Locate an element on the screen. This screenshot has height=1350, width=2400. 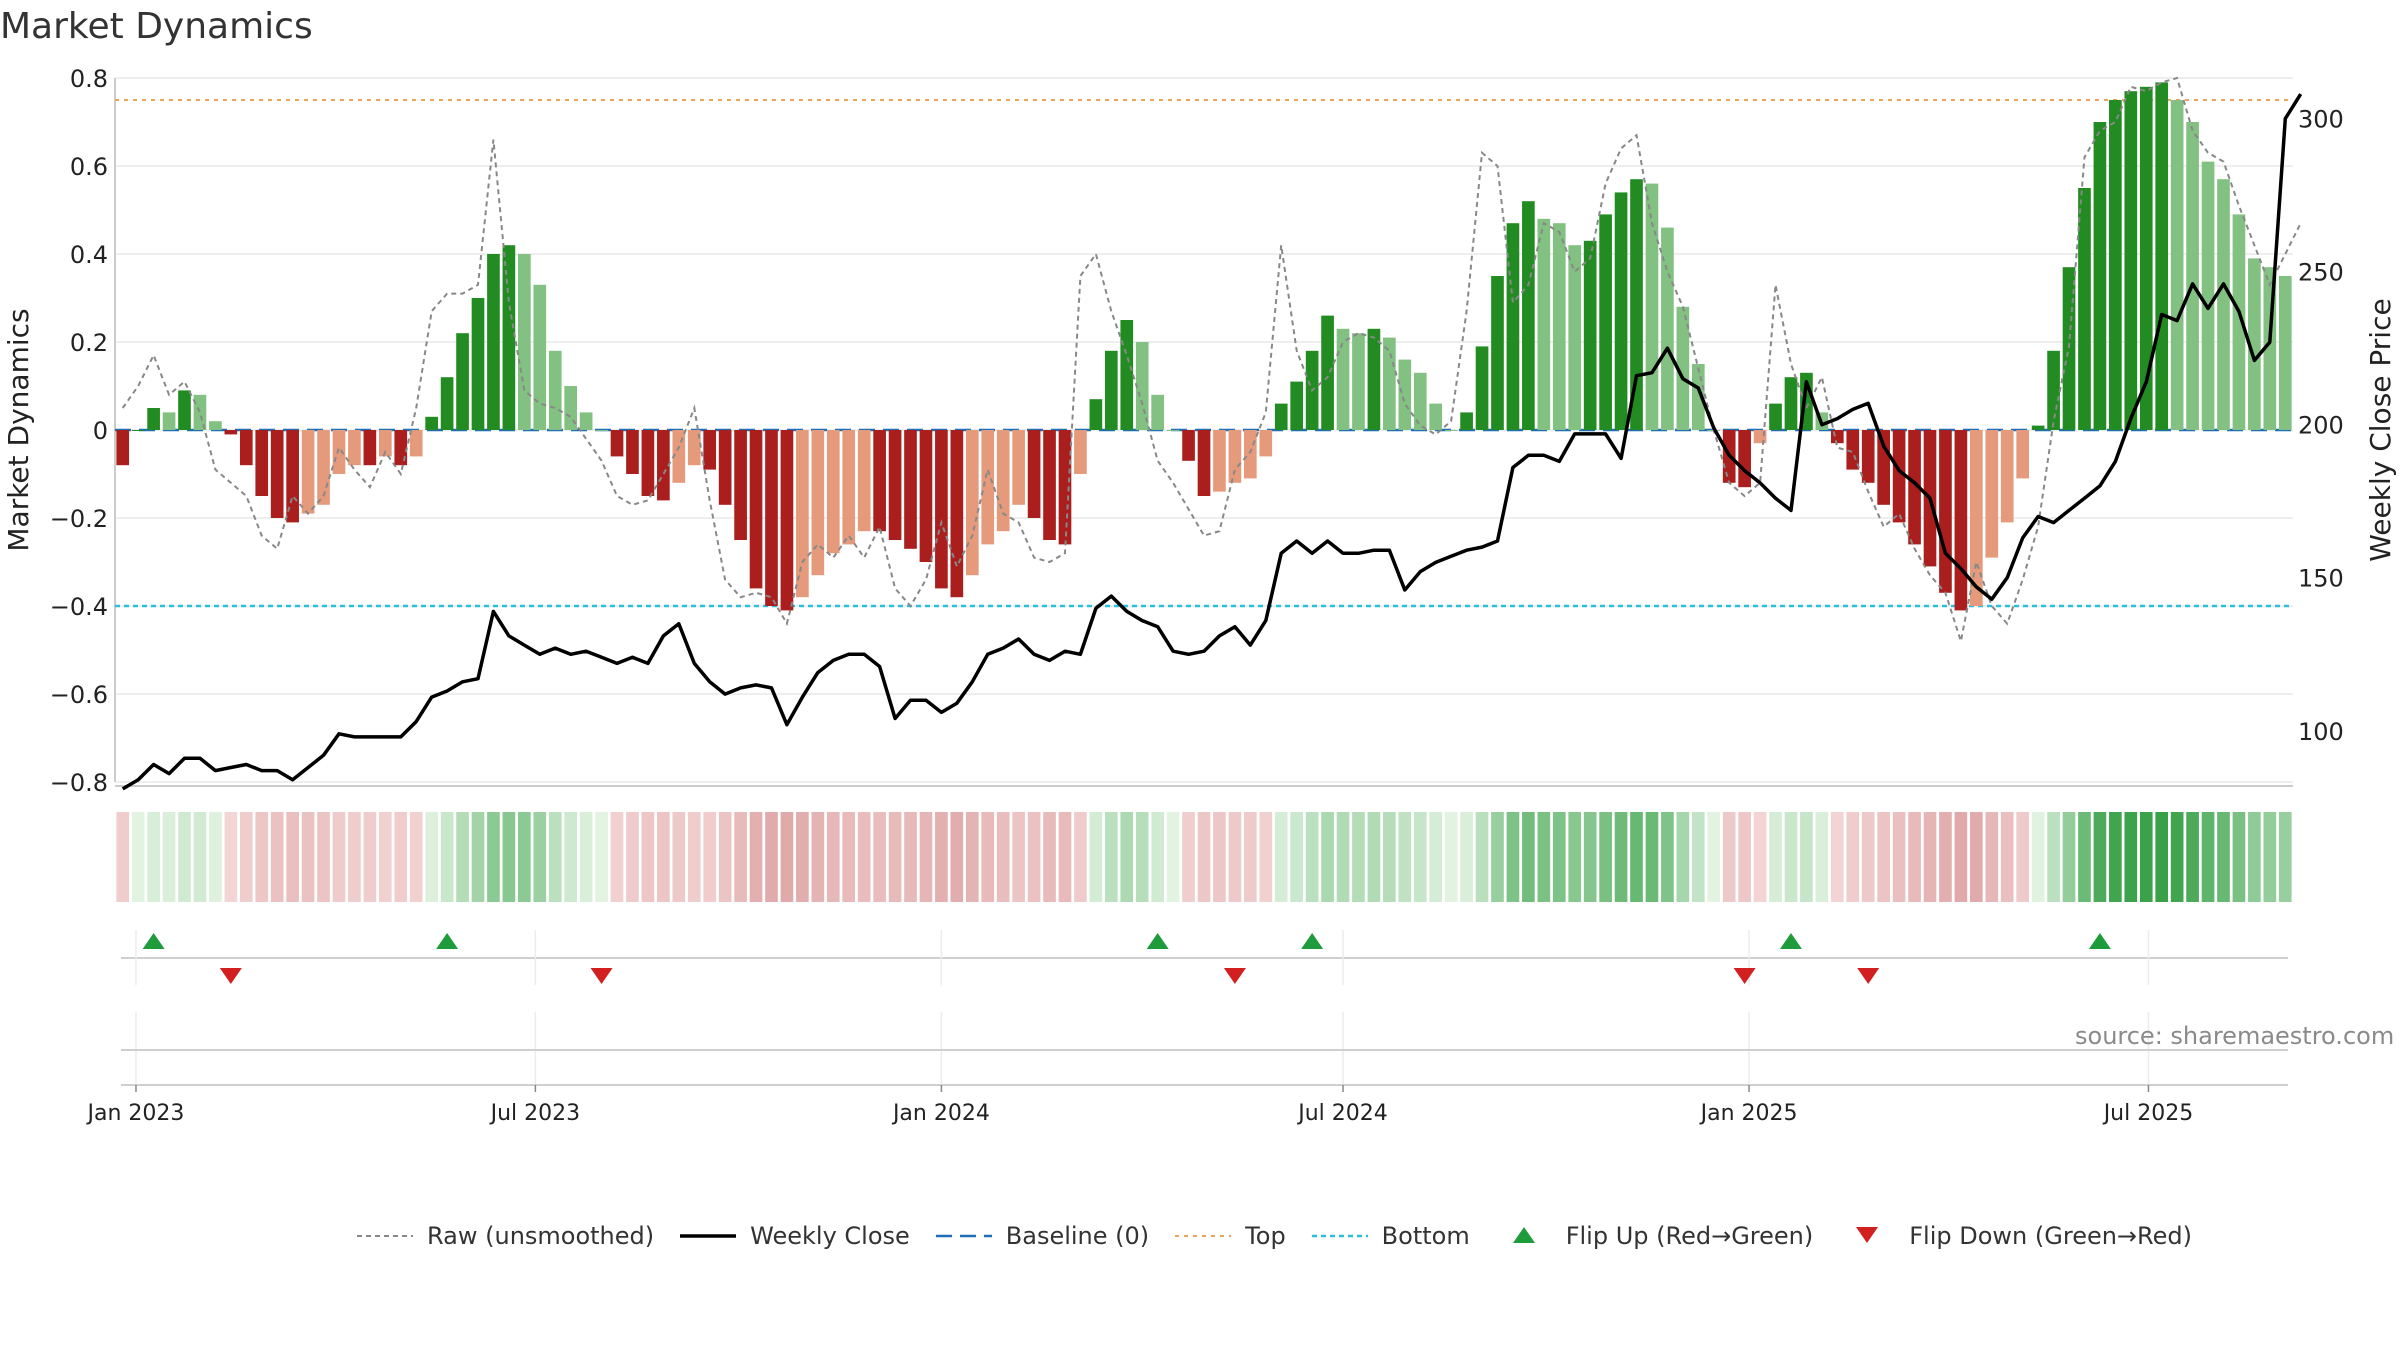
legend-label: Raw (unsmoothed) is located at coordinates (541, 1236).